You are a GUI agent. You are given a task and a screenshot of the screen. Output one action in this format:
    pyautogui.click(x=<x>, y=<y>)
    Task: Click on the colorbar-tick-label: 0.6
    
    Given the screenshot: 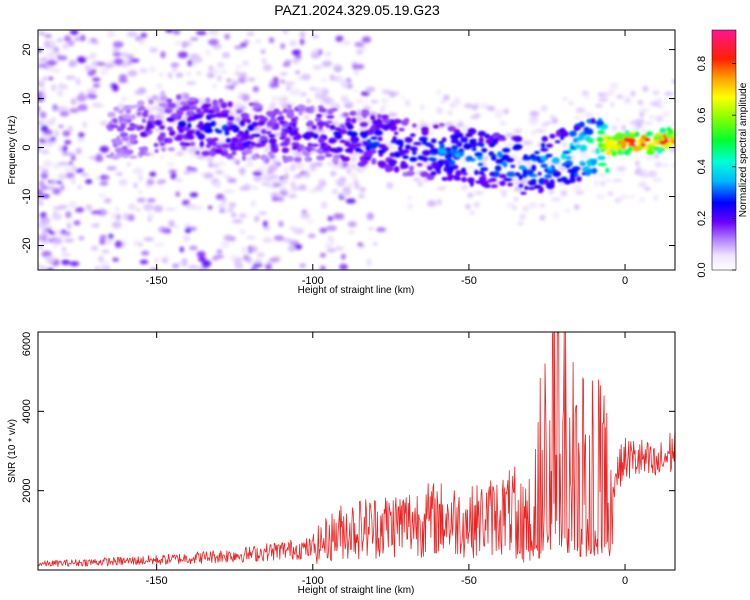 What is the action you would take?
    pyautogui.click(x=702, y=115)
    